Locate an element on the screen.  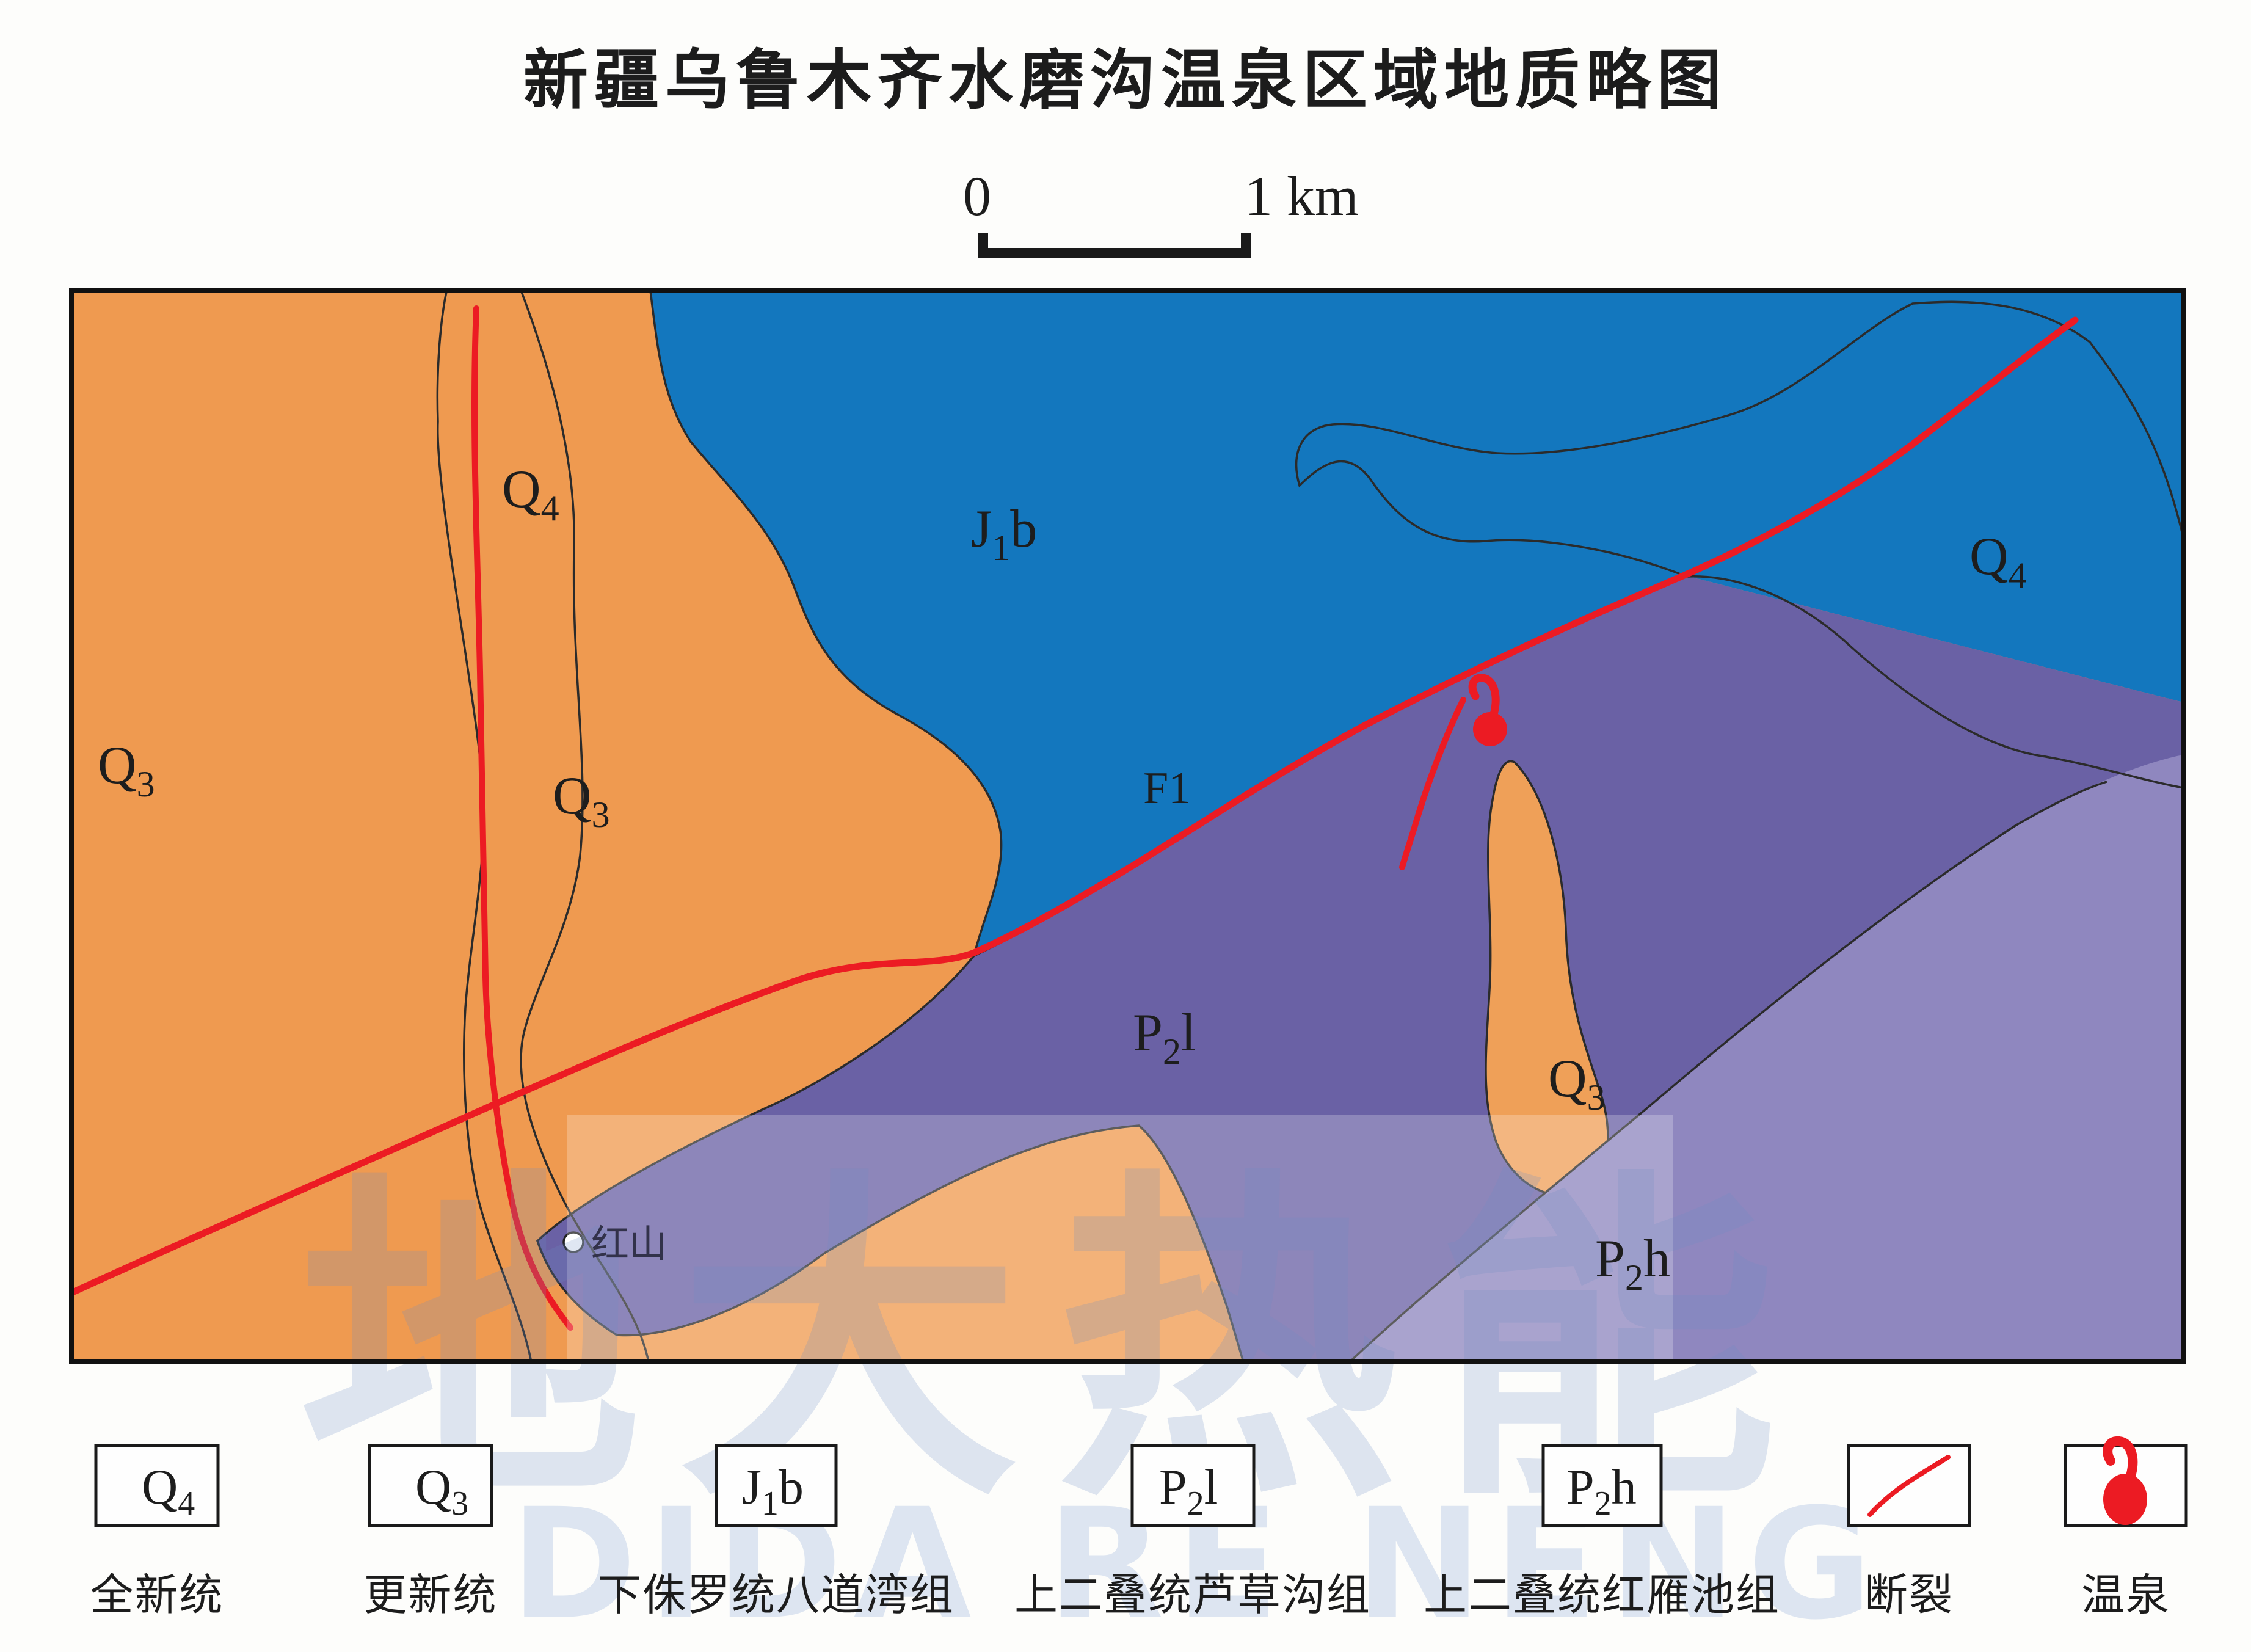
scale-bar-line is located at coordinates (1114, 246).